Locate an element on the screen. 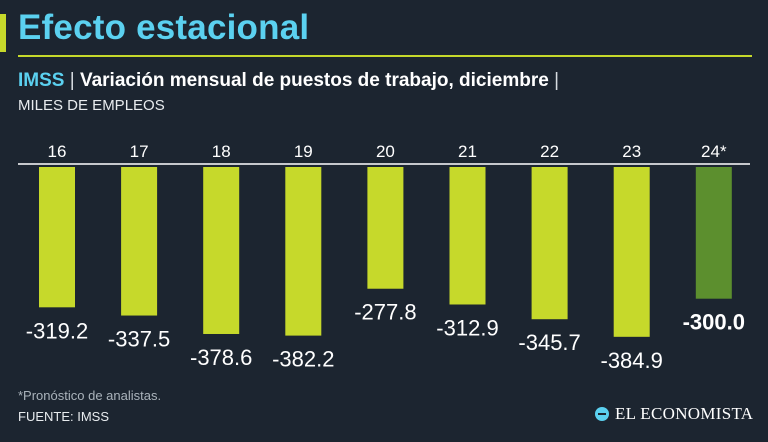  title-accent is located at coordinates (3, 33).